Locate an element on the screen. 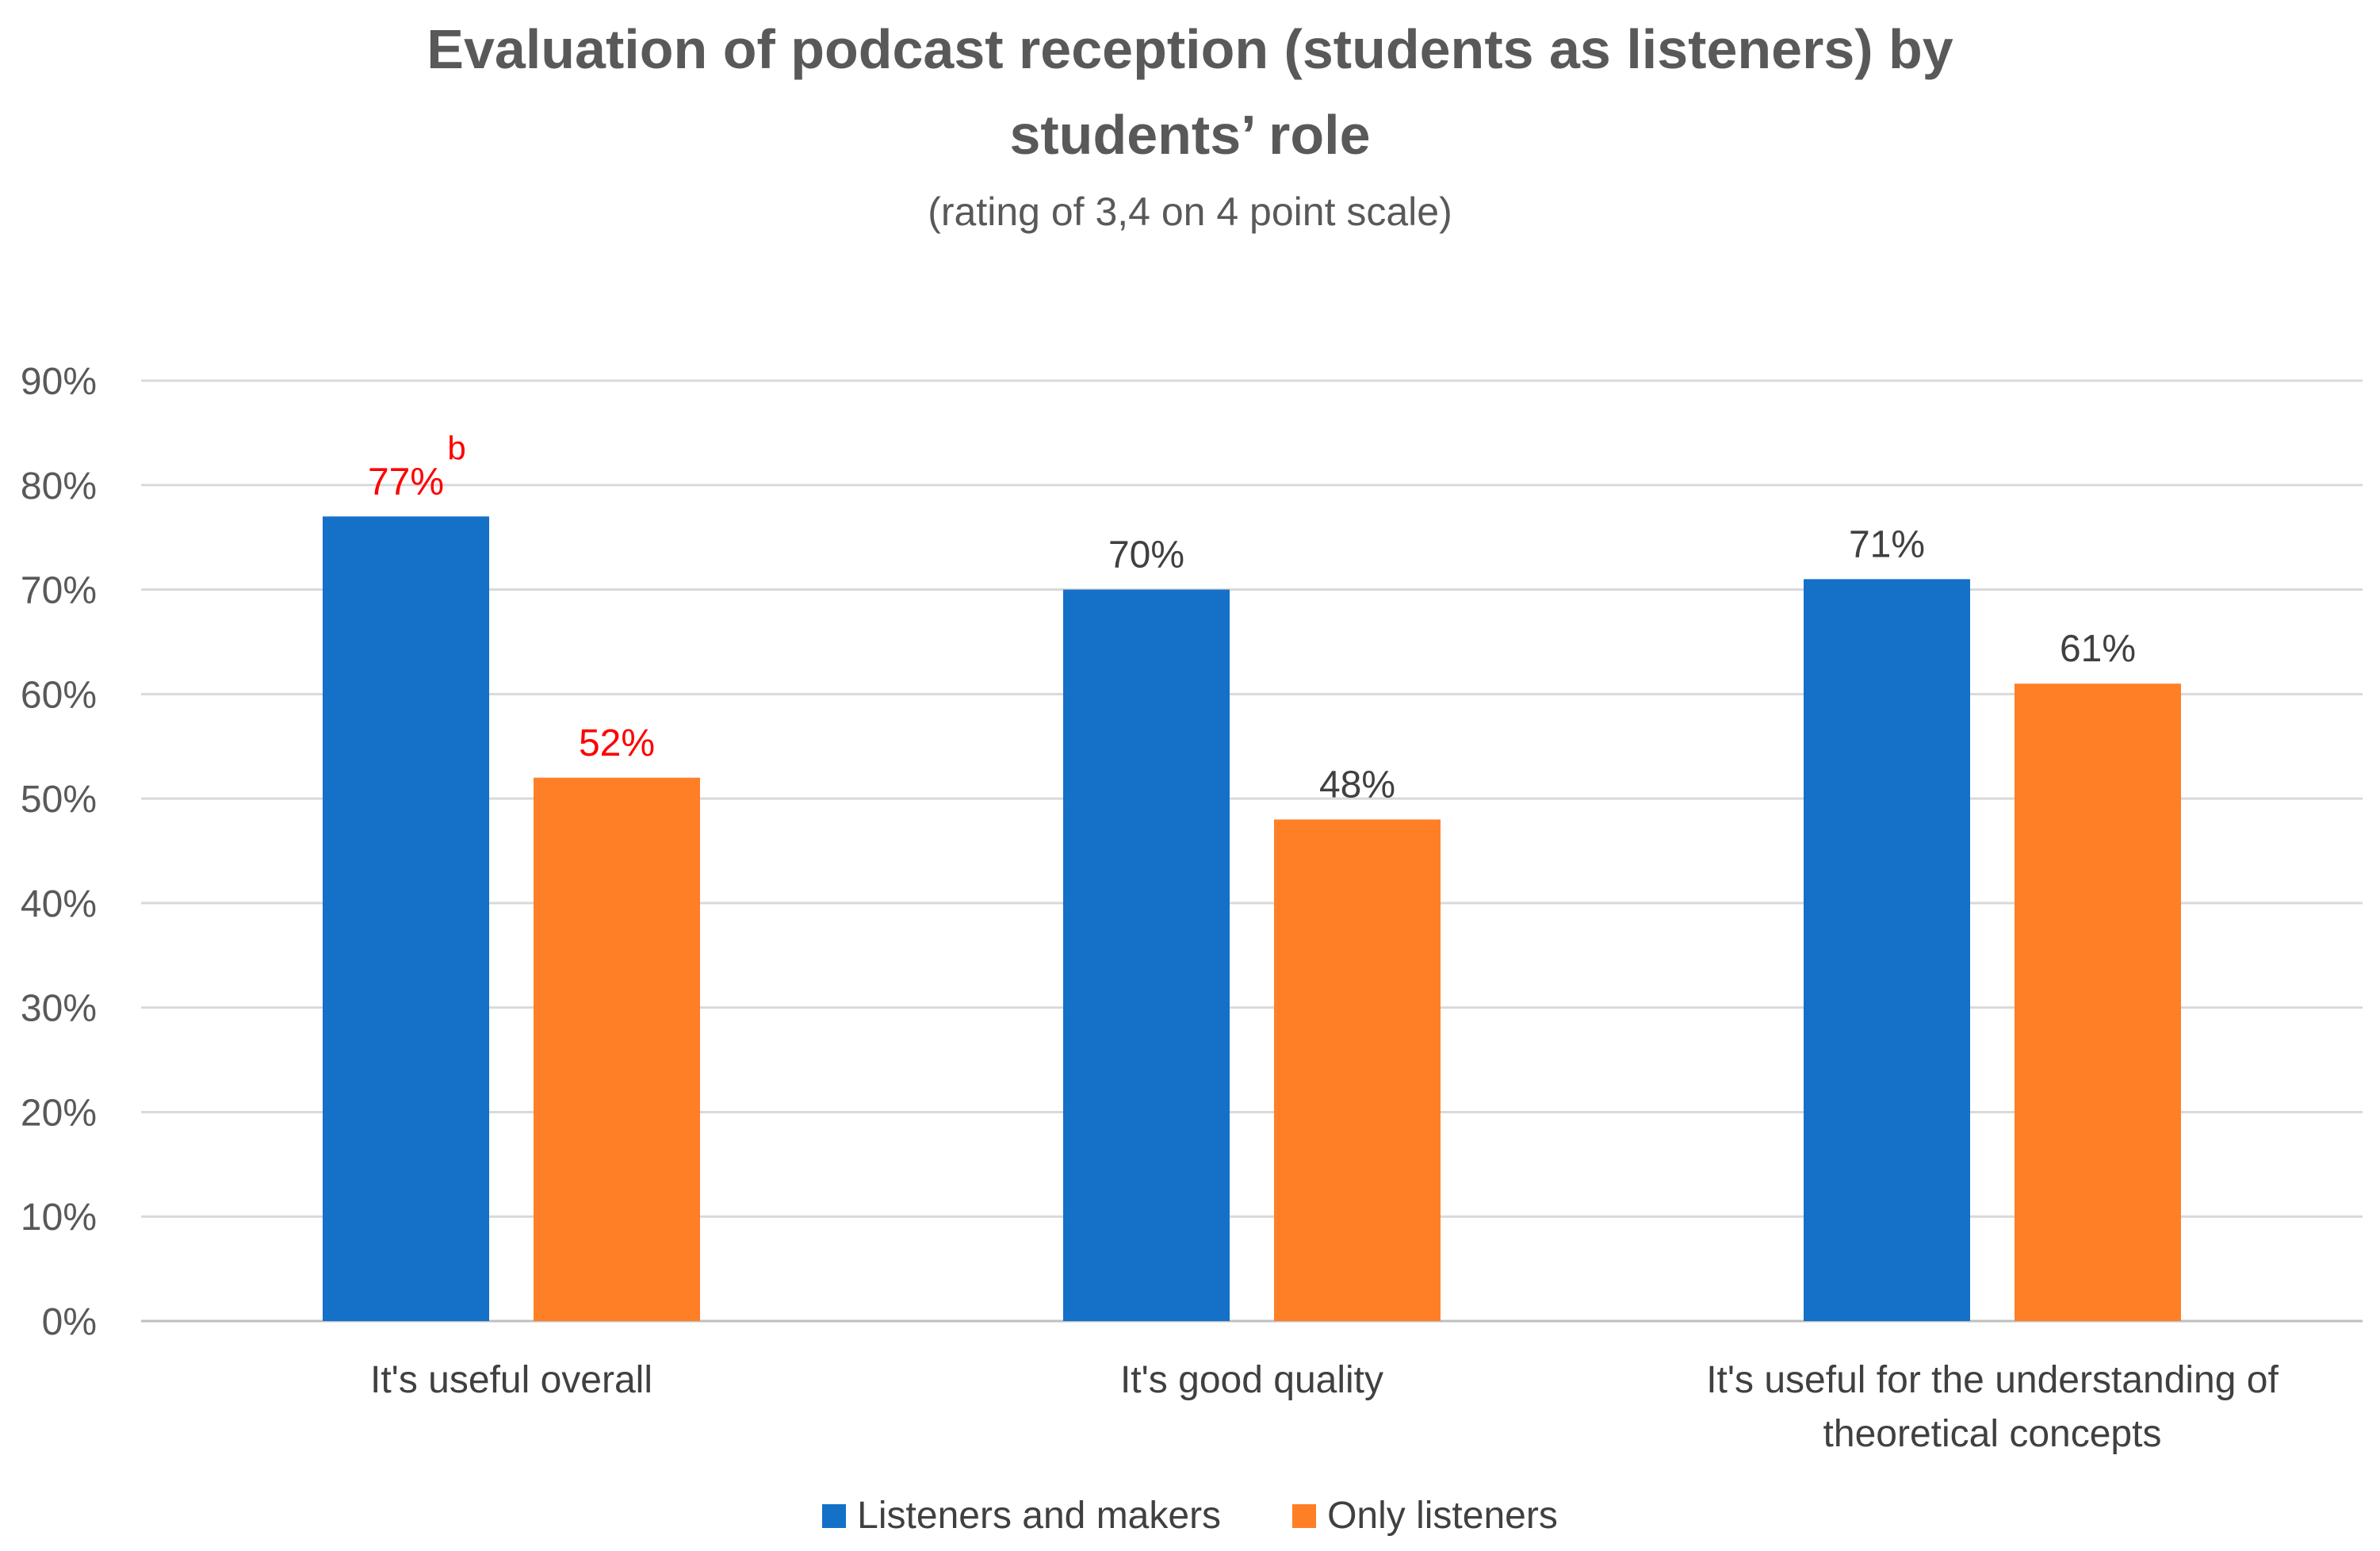 The height and width of the screenshot is (1551, 2380). y-tick-label: 30% is located at coordinates (59, 1009).